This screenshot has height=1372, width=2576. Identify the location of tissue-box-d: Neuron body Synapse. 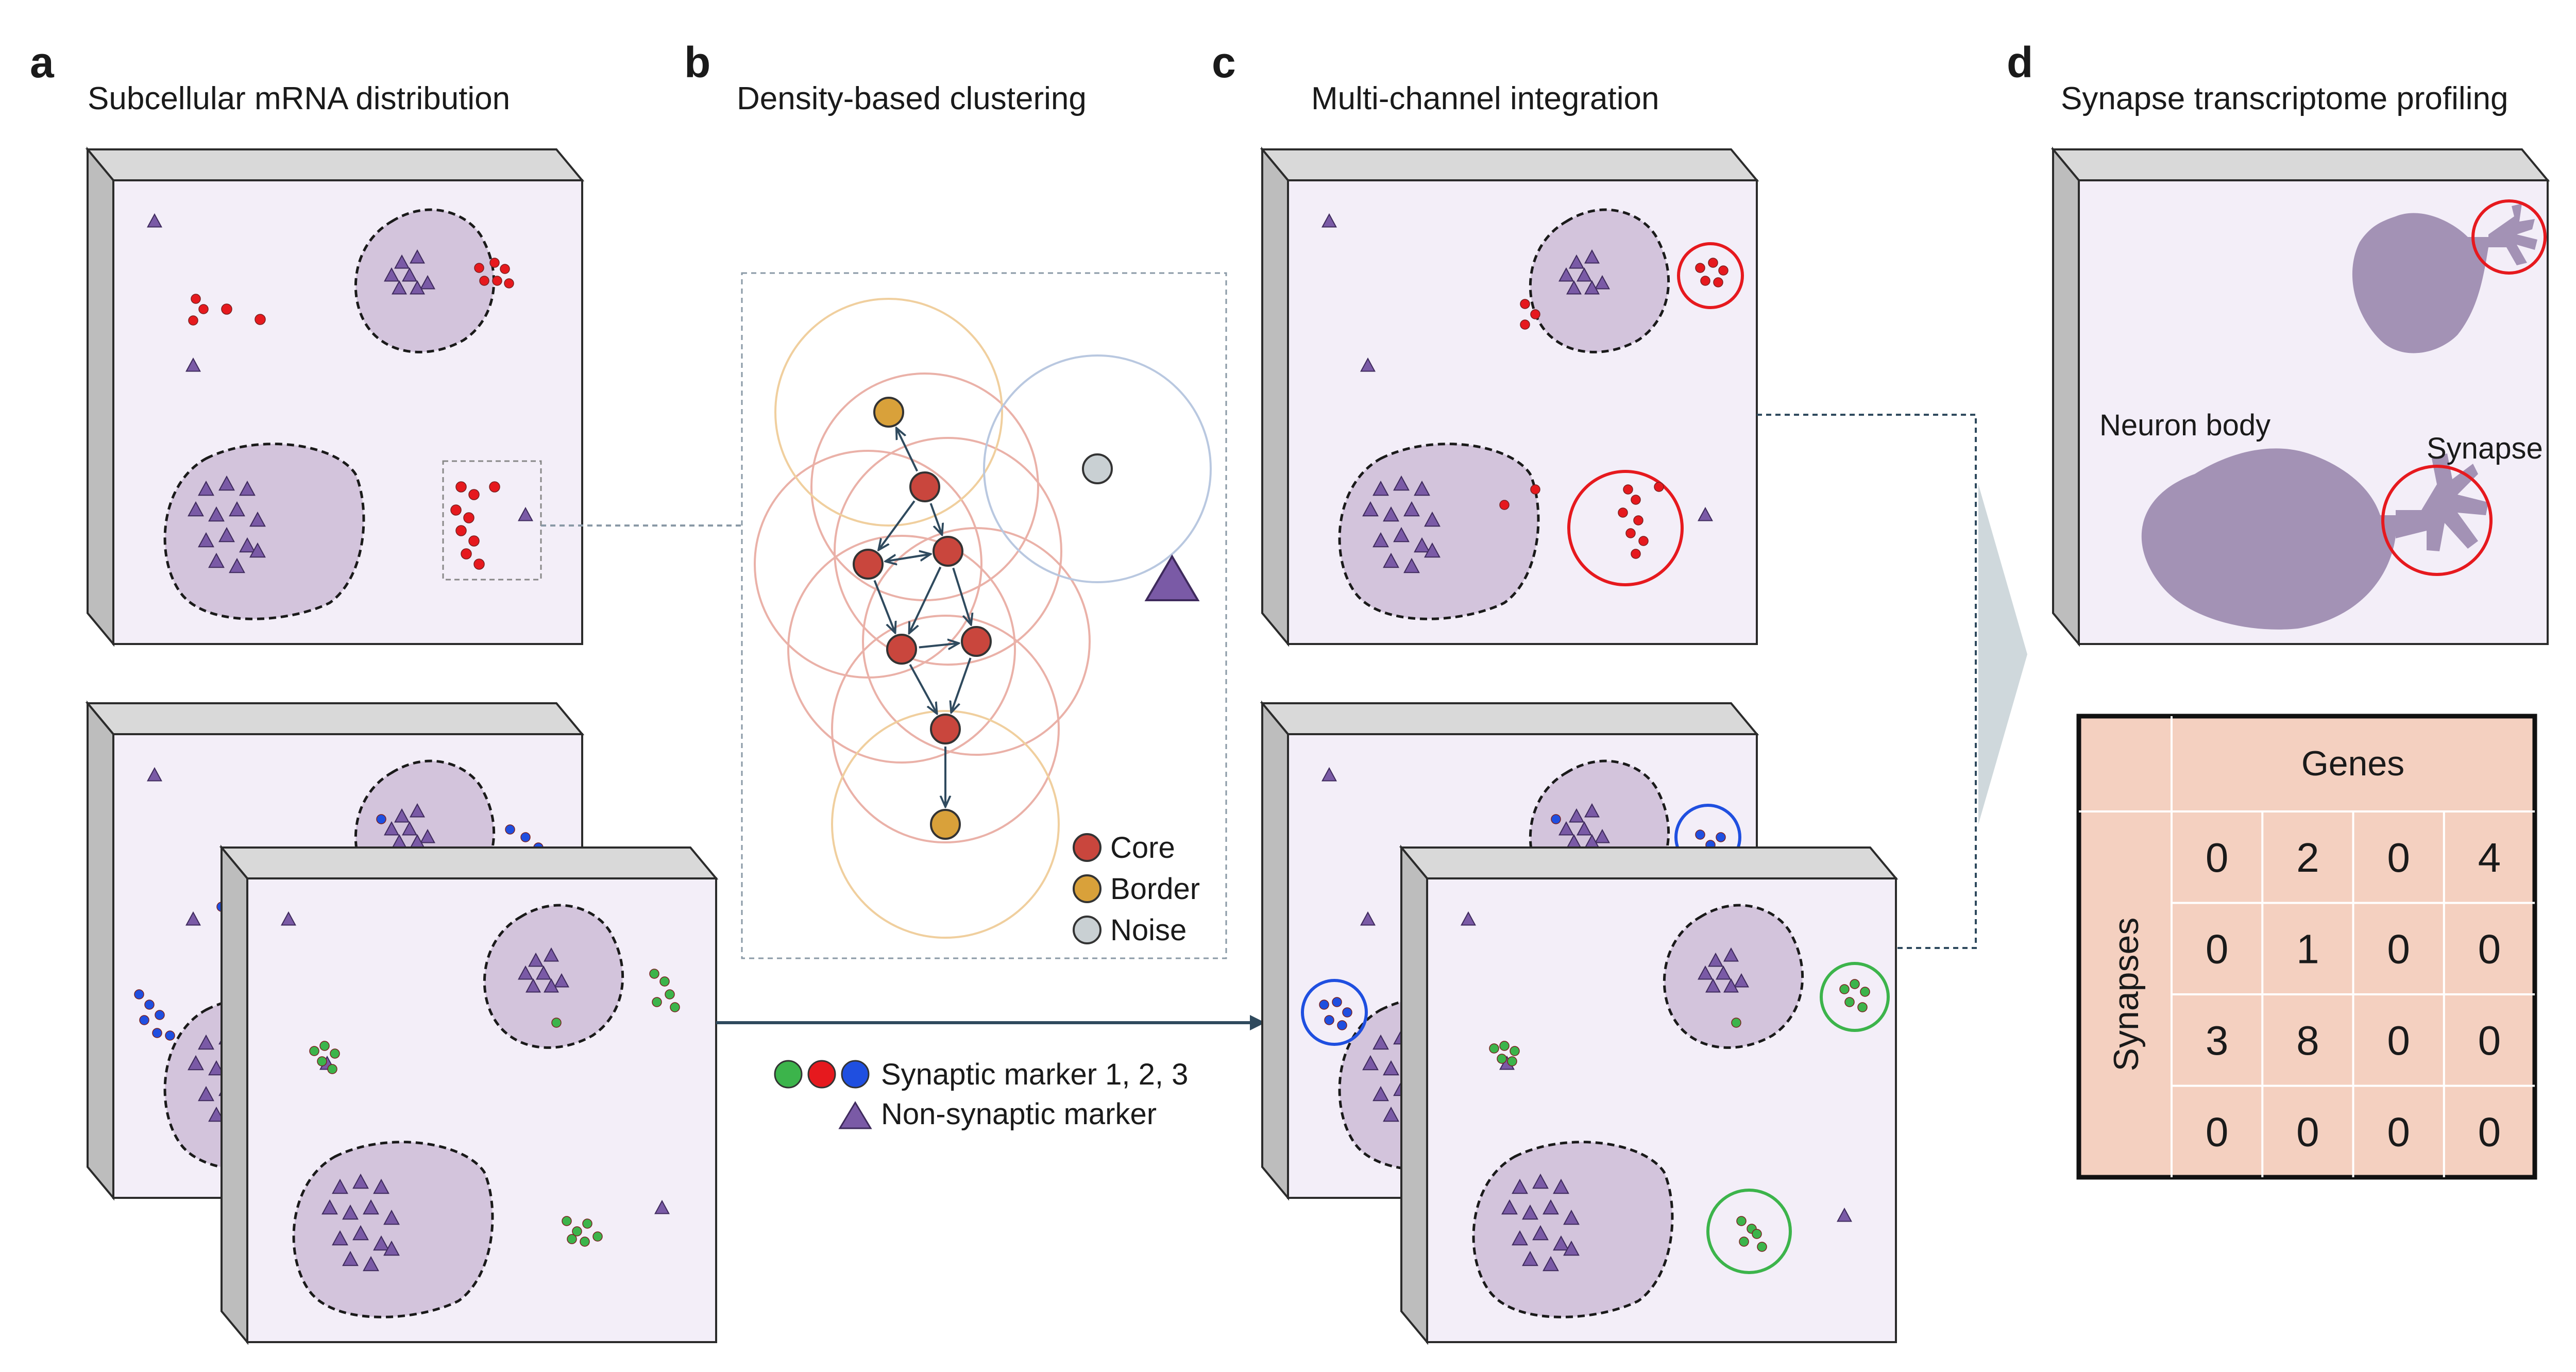
(2300, 396).